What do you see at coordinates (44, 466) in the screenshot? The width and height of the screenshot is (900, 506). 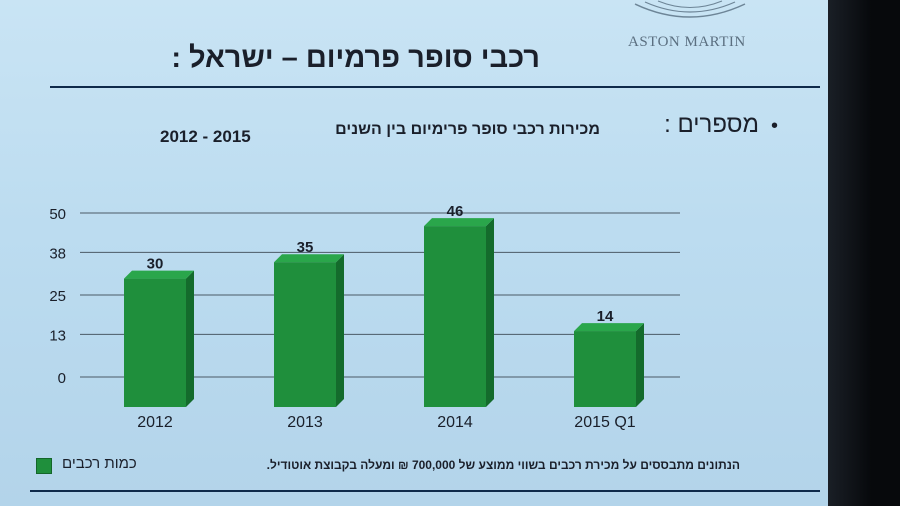 I see `legend-swatch` at bounding box center [44, 466].